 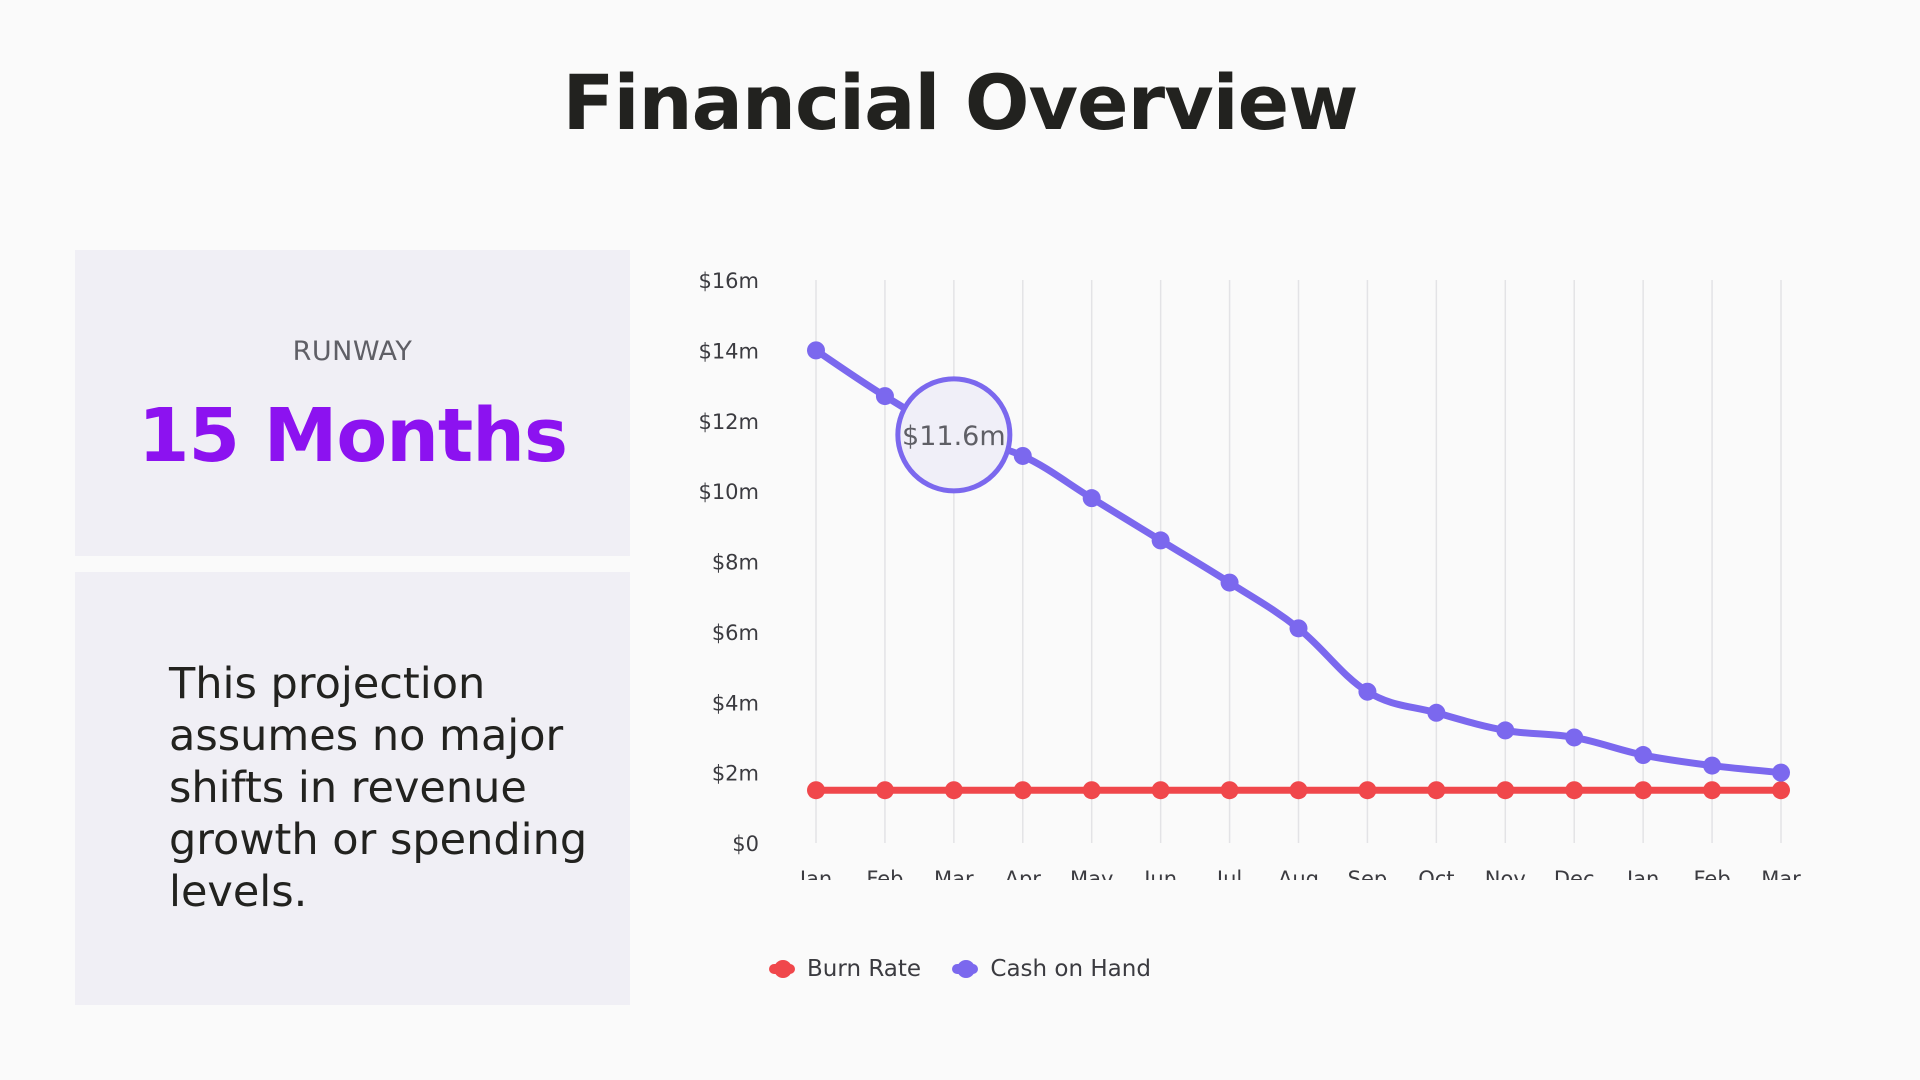 What do you see at coordinates (735, 703) in the screenshot?
I see `y-tick-label: $4m` at bounding box center [735, 703].